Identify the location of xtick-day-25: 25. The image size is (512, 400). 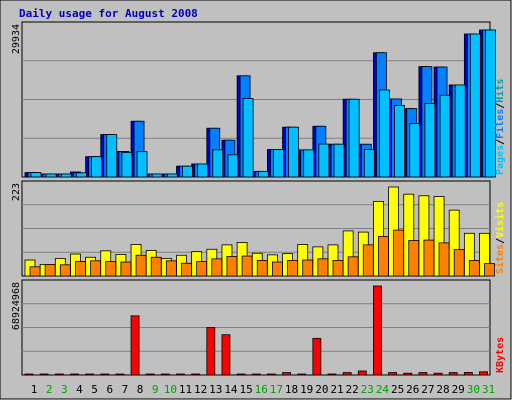
(397, 389).